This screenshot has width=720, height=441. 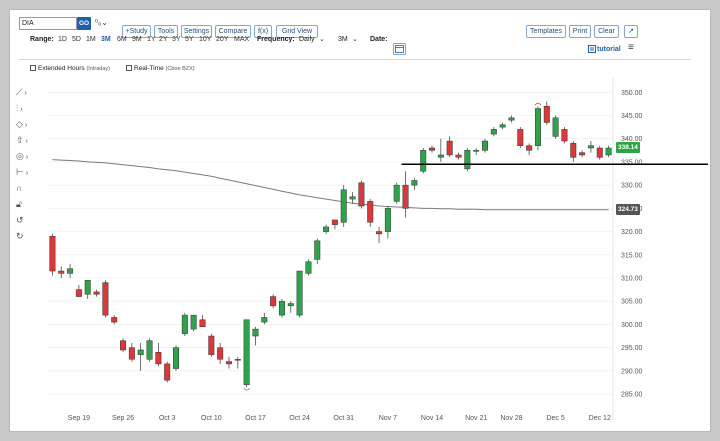 What do you see at coordinates (196, 31) in the screenshot?
I see `settings-button: Settings` at bounding box center [196, 31].